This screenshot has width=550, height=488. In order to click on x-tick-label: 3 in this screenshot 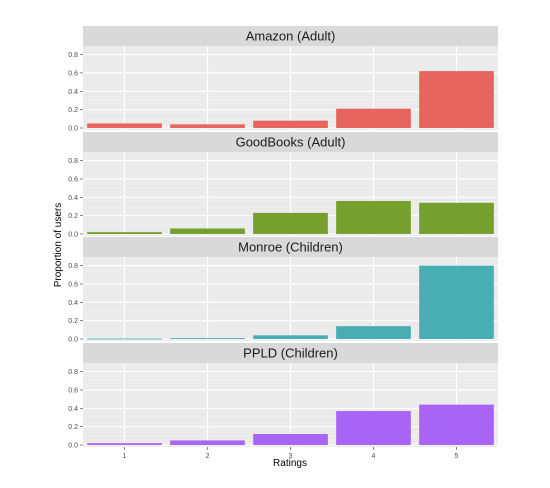, I will do `click(291, 456)`.